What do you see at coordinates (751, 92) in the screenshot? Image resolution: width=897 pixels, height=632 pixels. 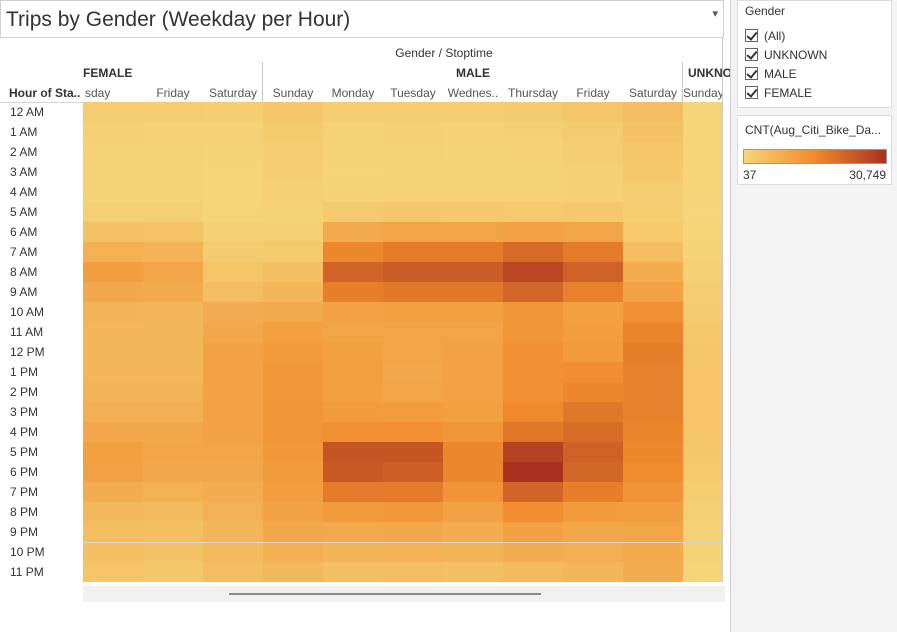 I see `checkbox-checked-icon` at bounding box center [751, 92].